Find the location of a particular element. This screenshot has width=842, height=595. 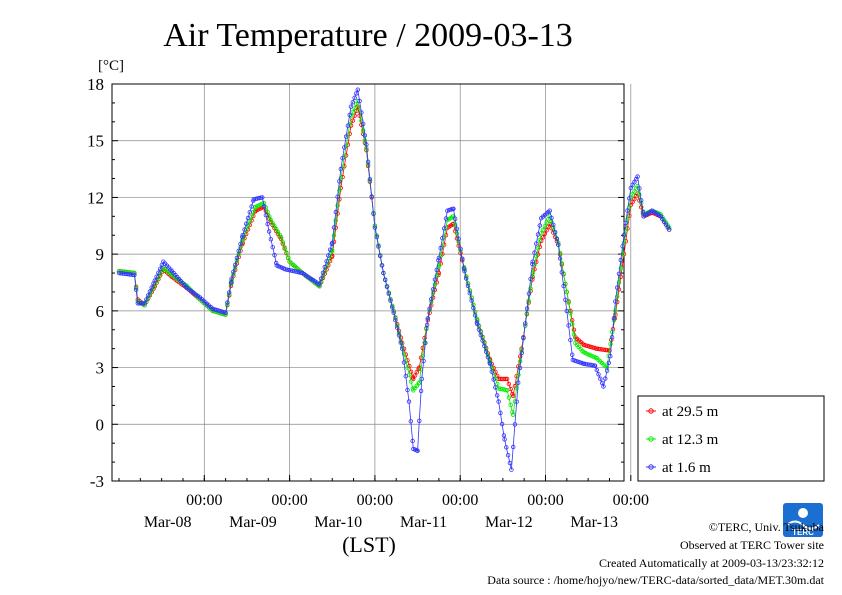

logo-drop-icon is located at coordinates (803, 513).